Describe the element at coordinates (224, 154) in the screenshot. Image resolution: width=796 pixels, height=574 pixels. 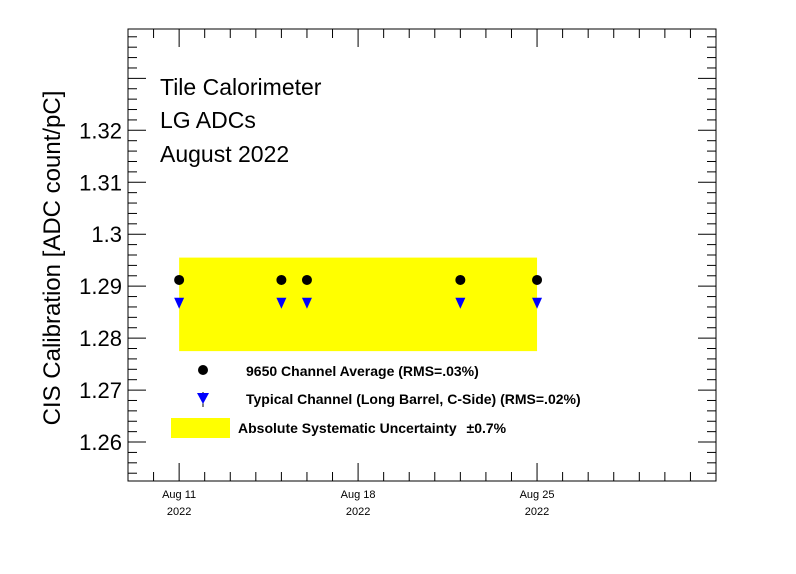
I see `annotation-period: August 2022` at that location.